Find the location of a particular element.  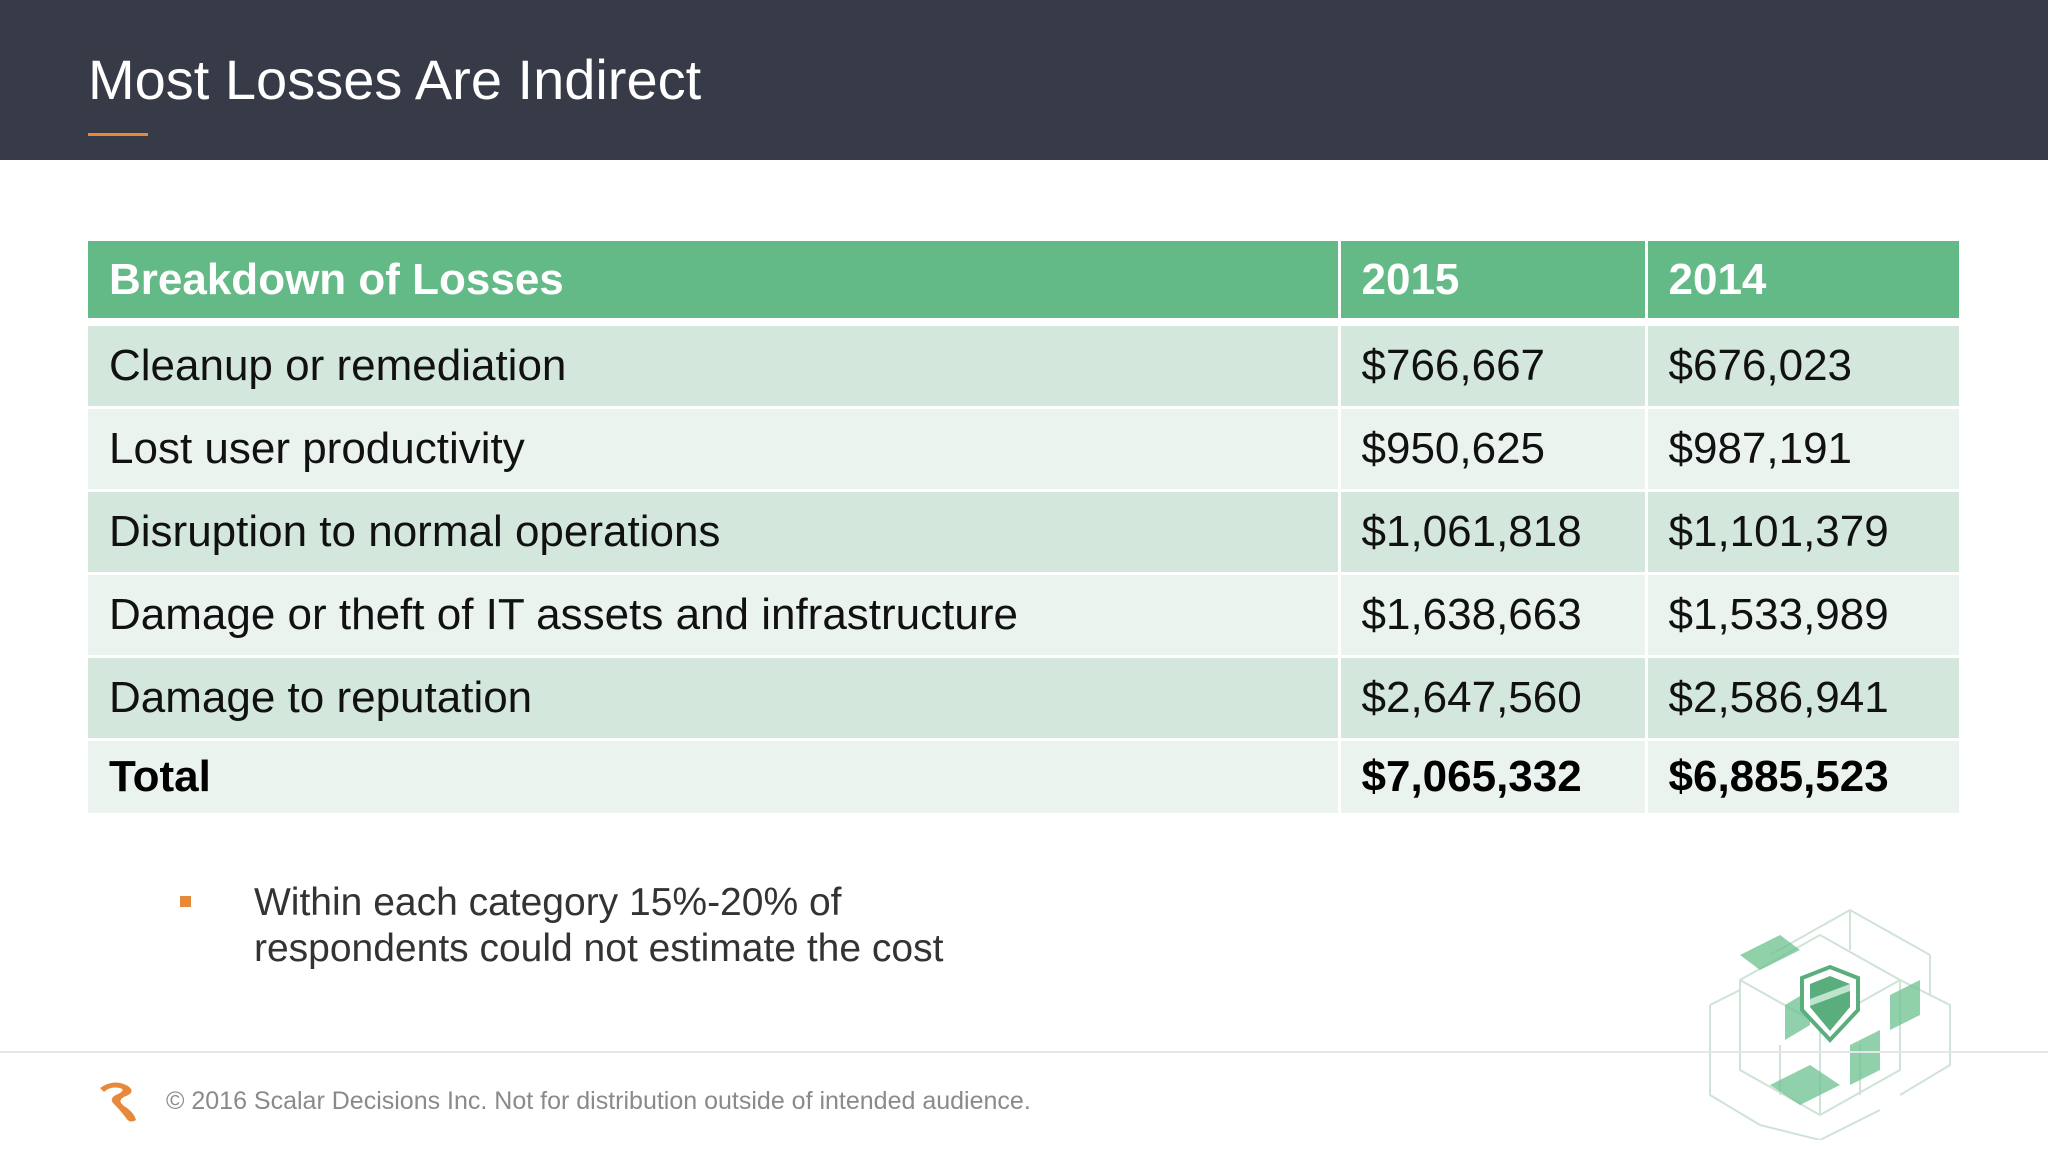

slide-title: Most Losses Are Indirect is located at coordinates (395, 79).